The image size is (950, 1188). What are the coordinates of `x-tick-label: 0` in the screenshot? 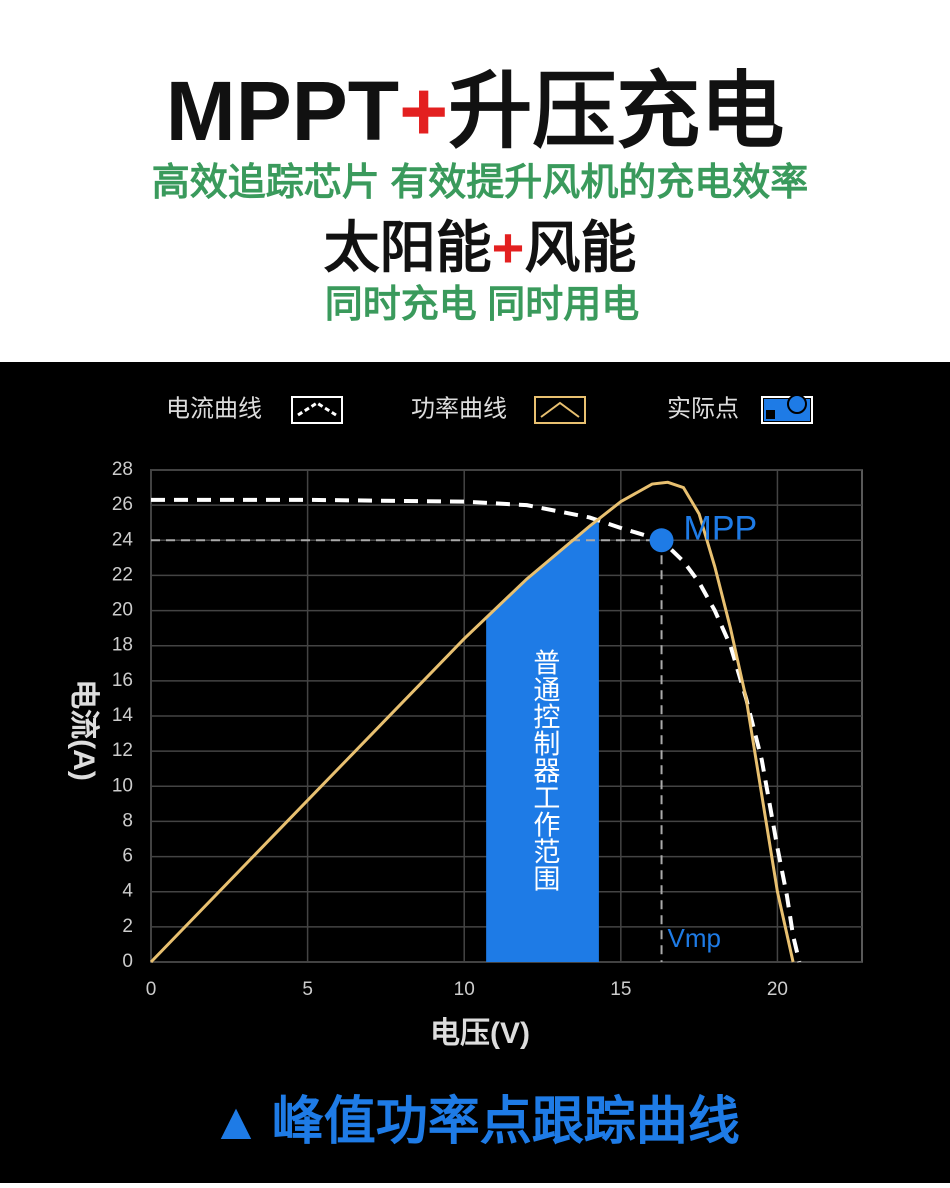 It's located at (151, 989).